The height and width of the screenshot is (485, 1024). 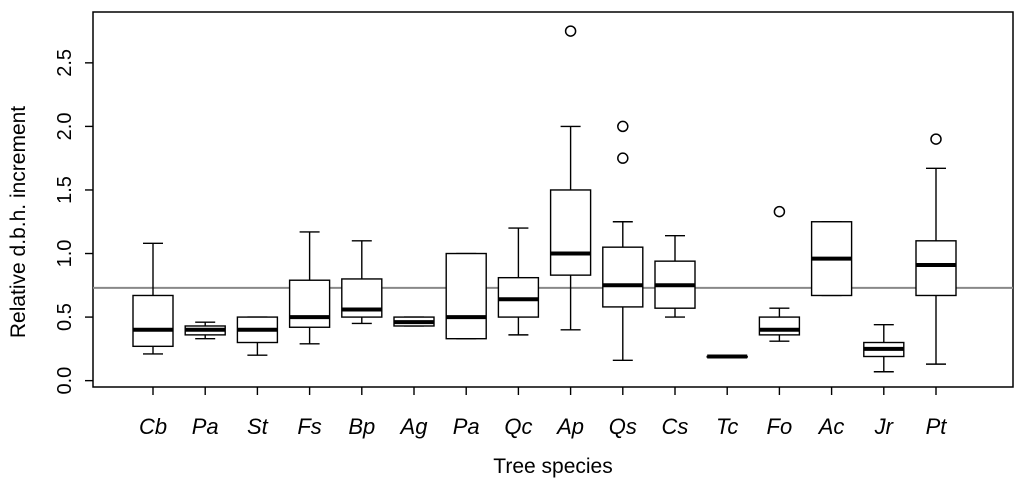 What do you see at coordinates (153, 426) in the screenshot?
I see `x-tick-label: Cb` at bounding box center [153, 426].